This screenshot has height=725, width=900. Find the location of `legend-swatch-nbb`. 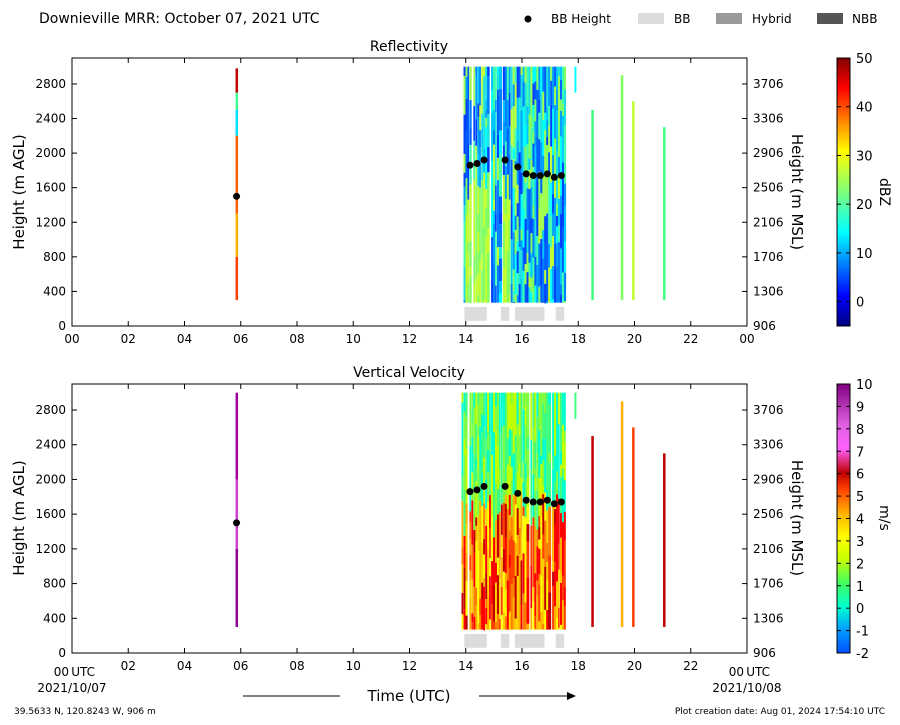

legend-swatch-nbb is located at coordinates (830, 18).